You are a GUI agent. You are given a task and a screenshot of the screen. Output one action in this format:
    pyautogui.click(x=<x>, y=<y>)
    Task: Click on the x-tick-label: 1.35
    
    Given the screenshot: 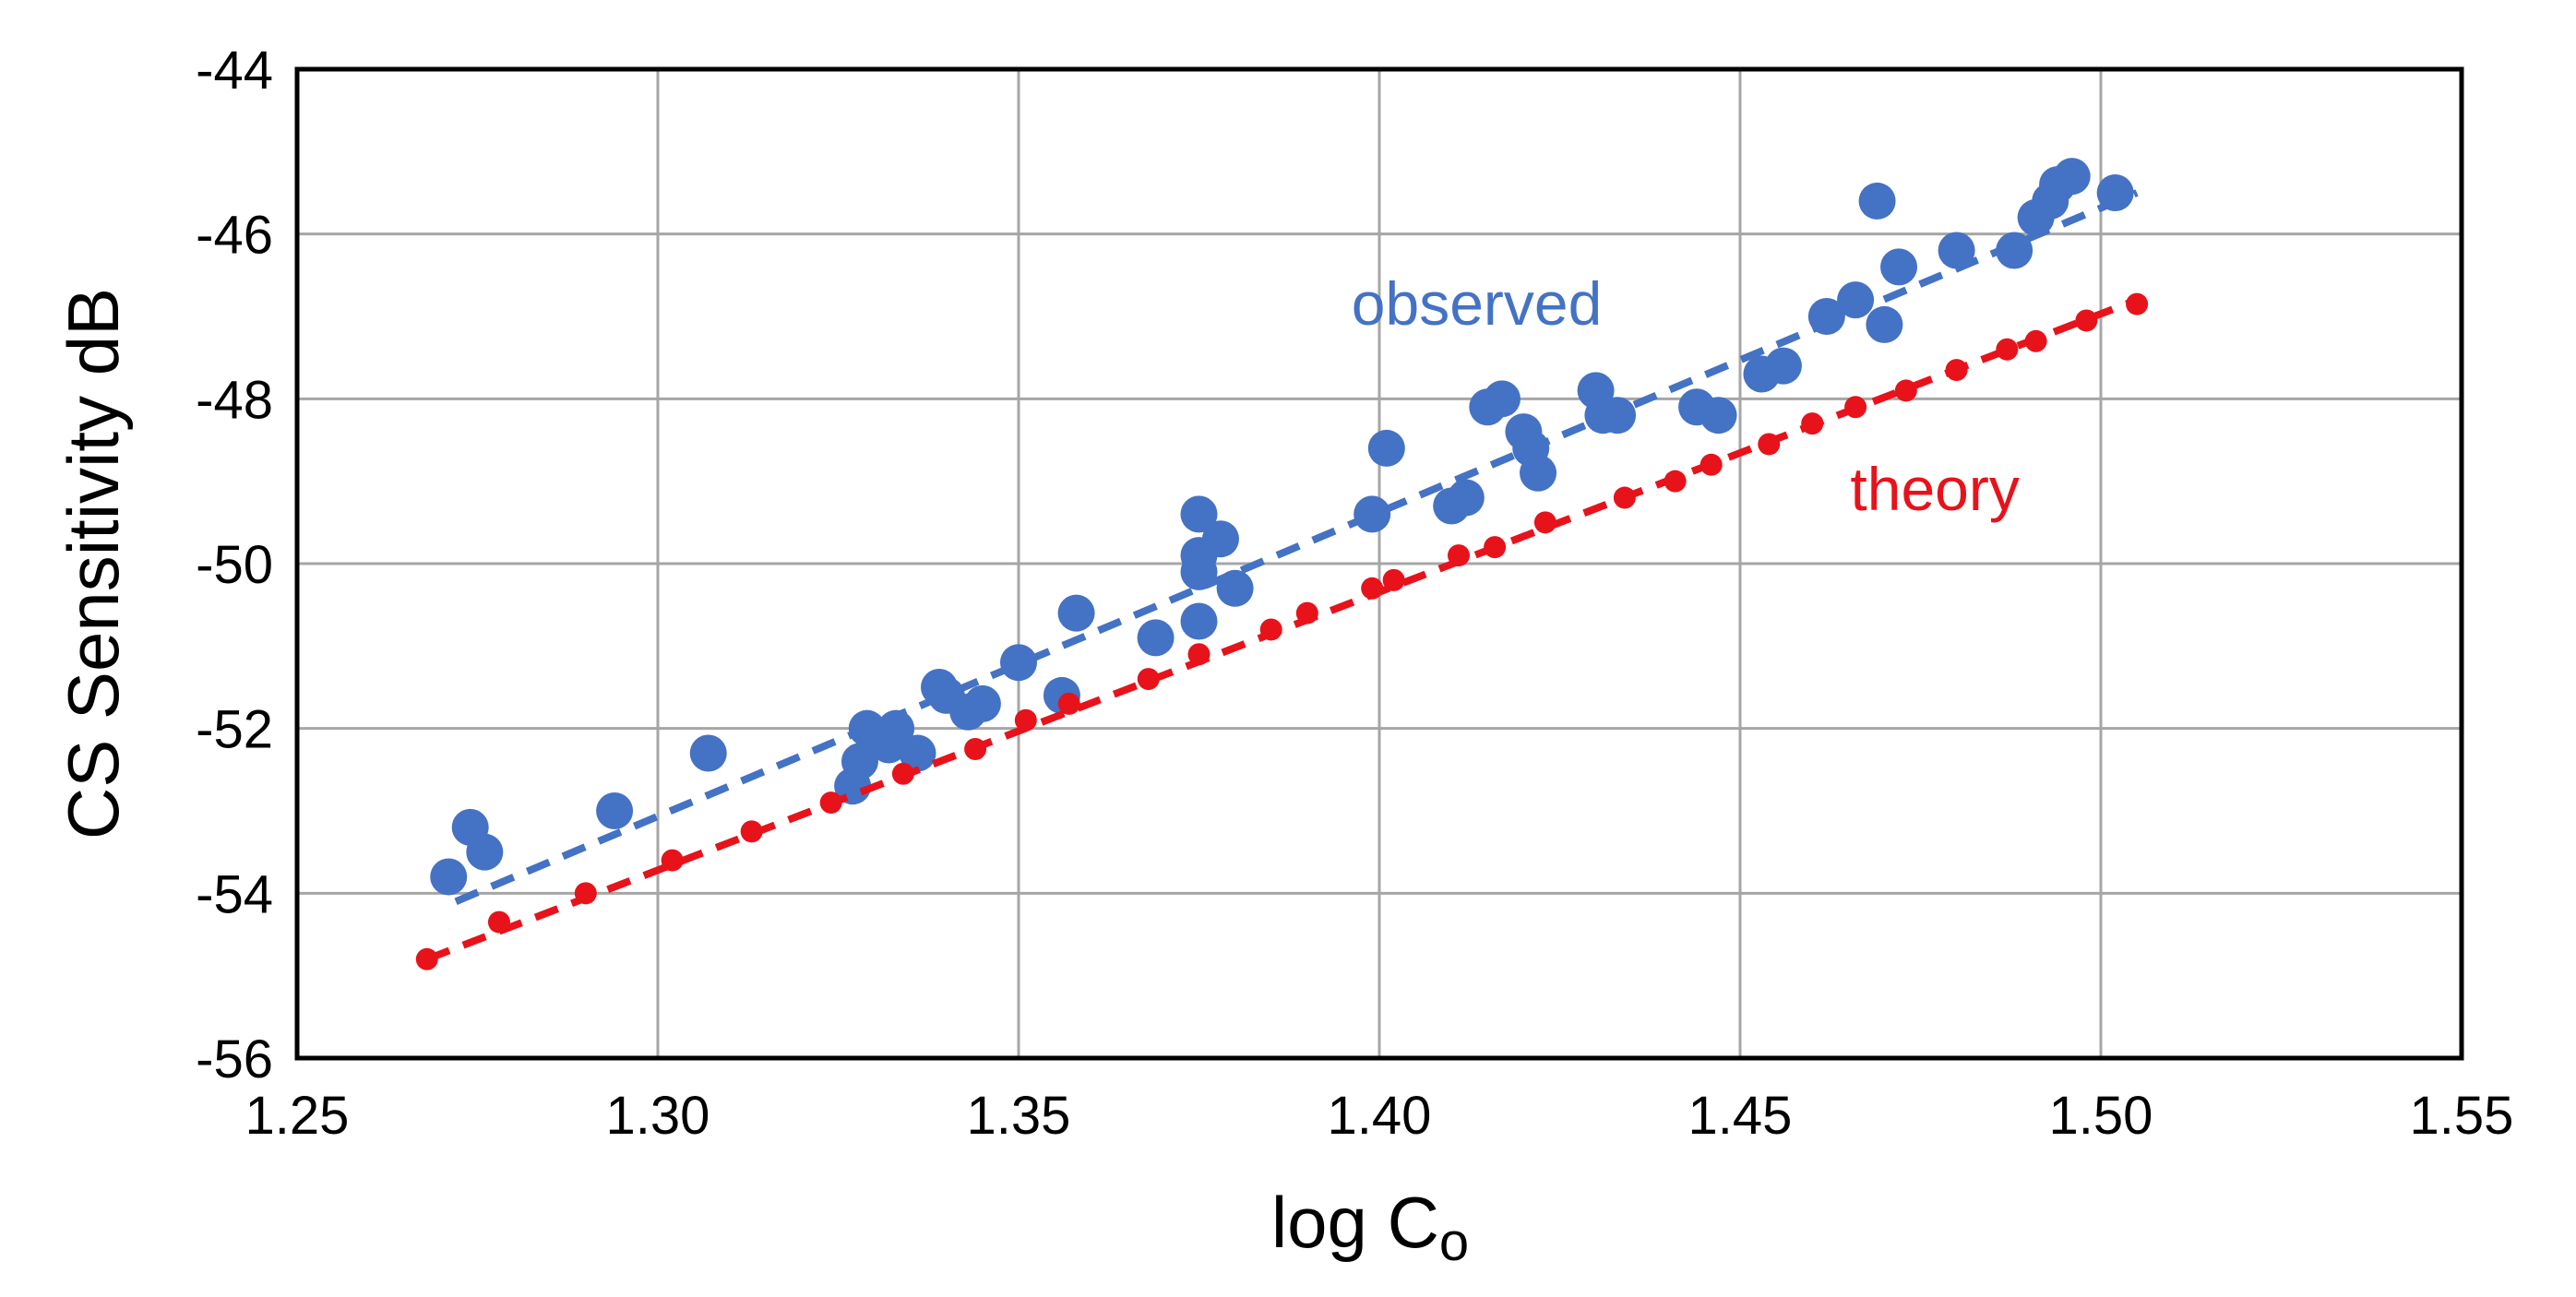 What is the action you would take?
    pyautogui.click(x=1019, y=1116)
    